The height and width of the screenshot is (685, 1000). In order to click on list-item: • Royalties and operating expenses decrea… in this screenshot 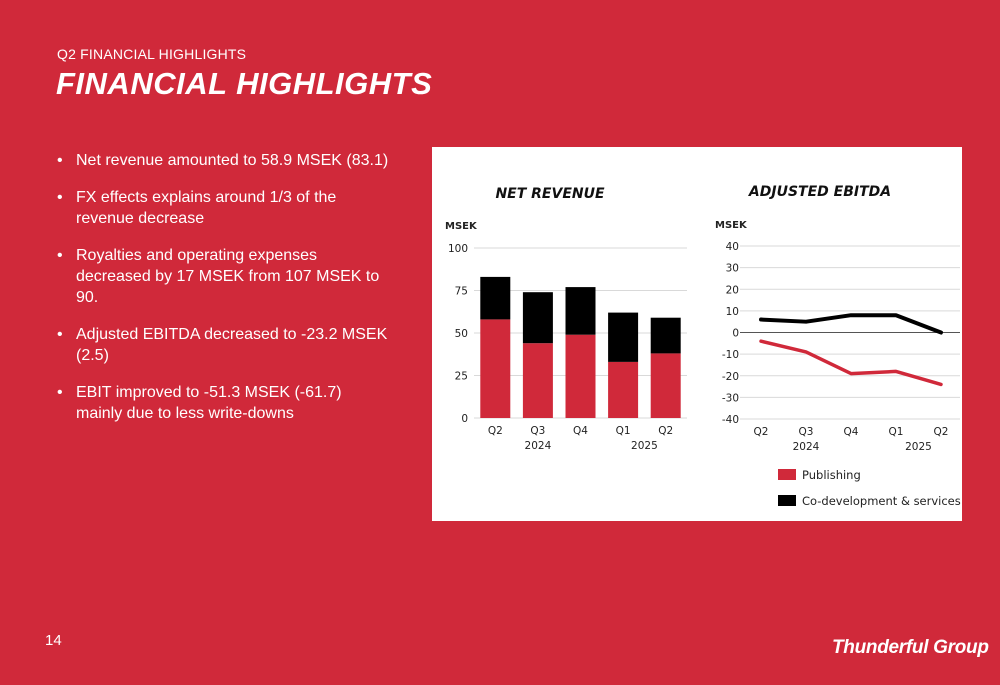, I will do `click(224, 276)`.